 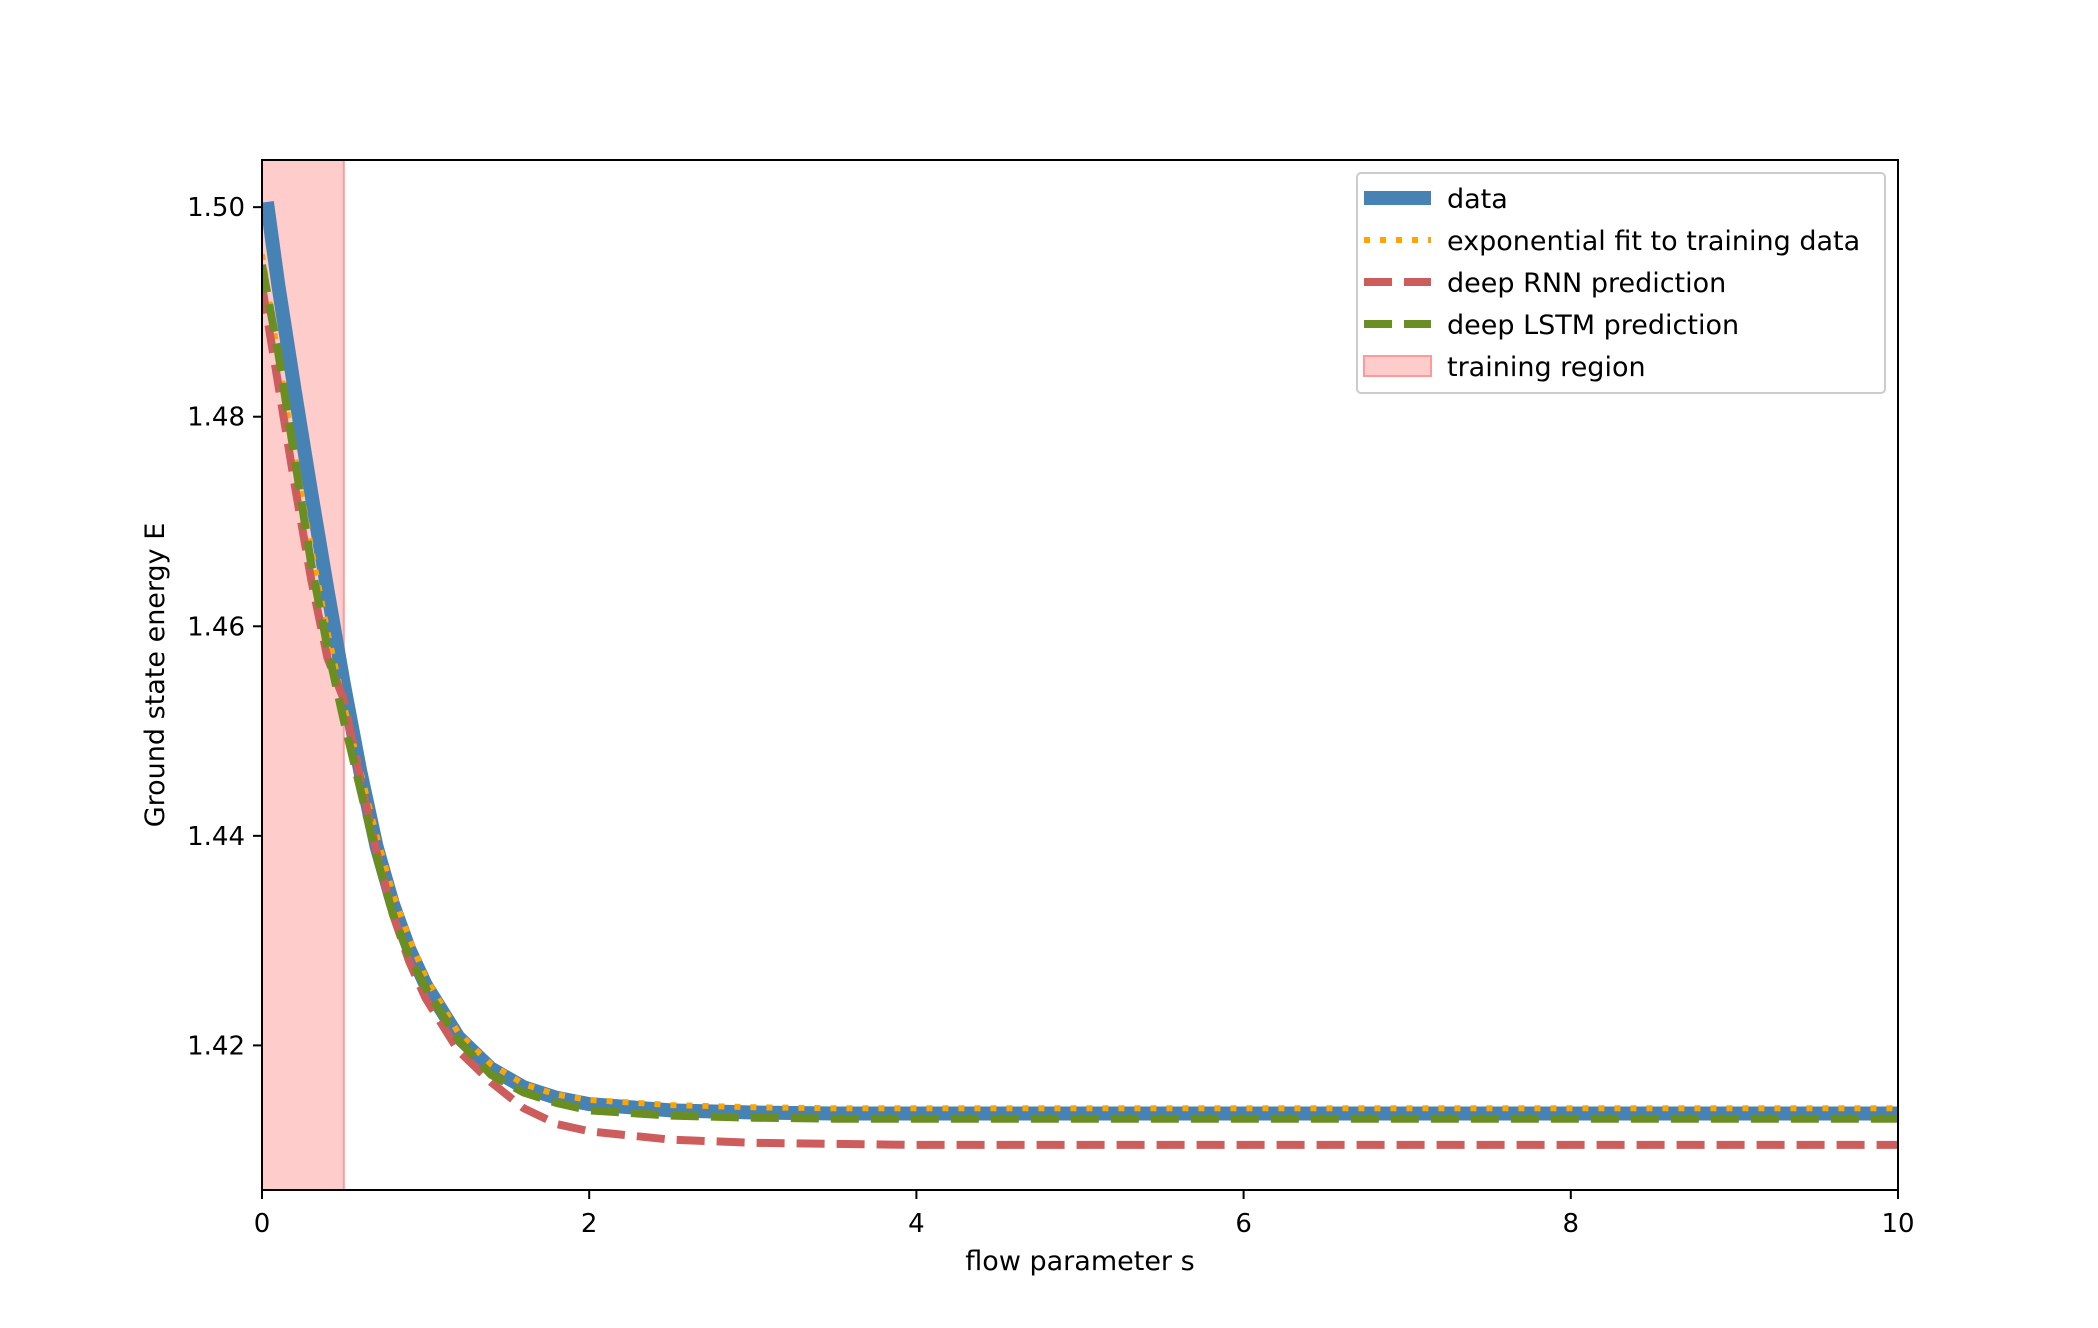 I want to click on legend-label: data, so click(x=1477, y=199).